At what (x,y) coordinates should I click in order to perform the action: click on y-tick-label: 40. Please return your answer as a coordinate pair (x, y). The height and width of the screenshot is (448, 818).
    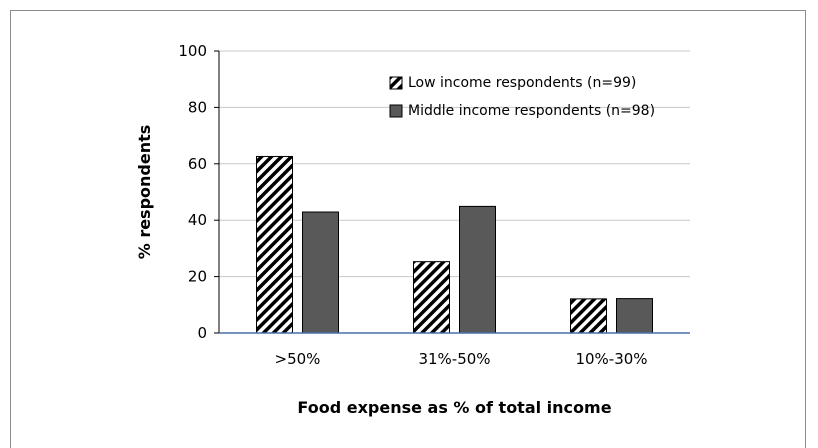
    Looking at the image, I should click on (197, 220).